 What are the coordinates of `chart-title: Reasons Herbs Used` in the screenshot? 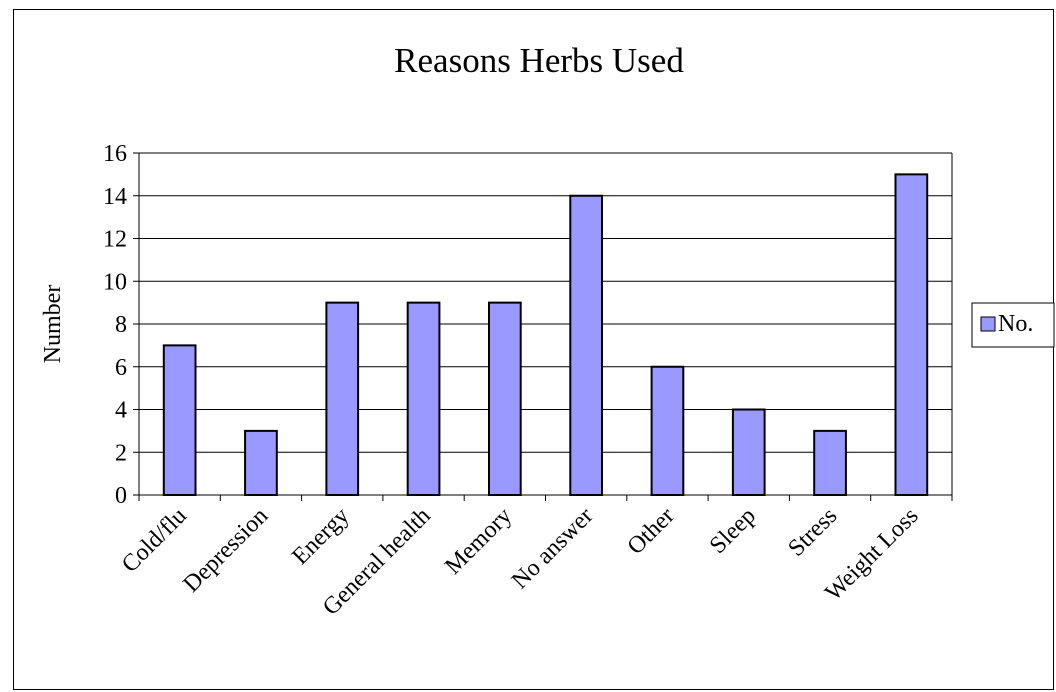 It's located at (539, 60).